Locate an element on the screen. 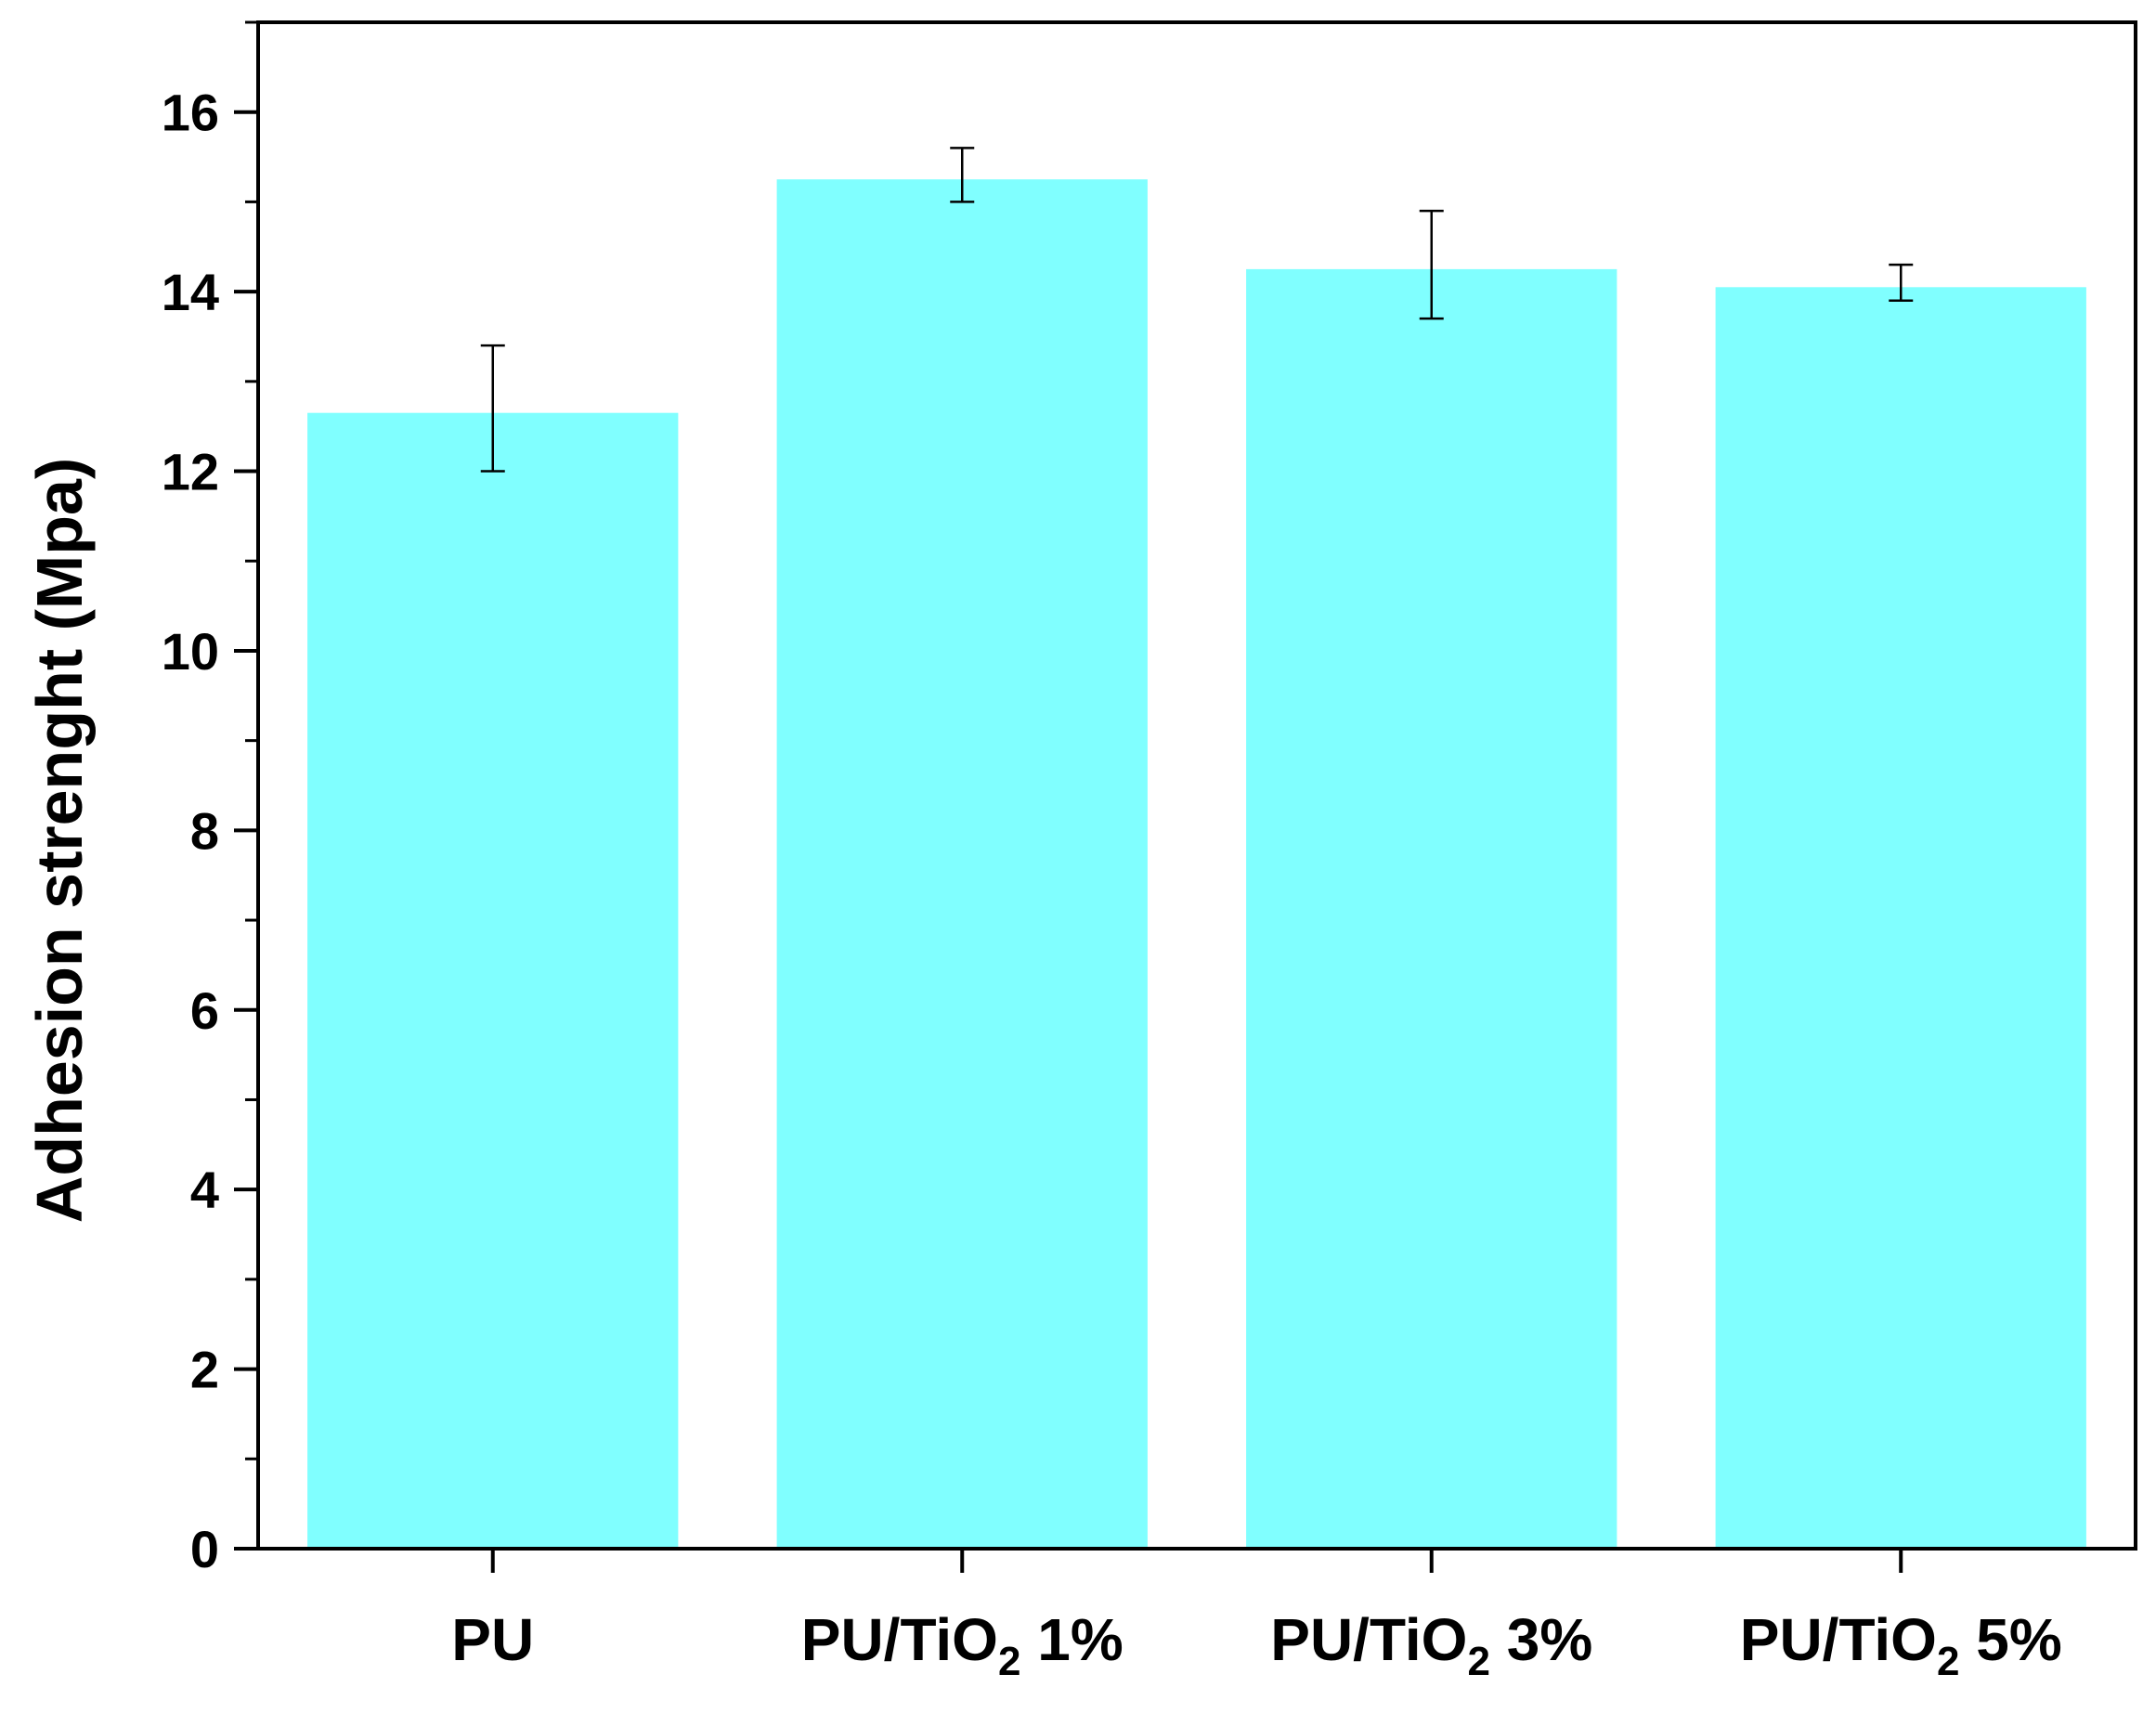 This screenshot has width=2156, height=1713. y-tick-label: 14 is located at coordinates (190, 292).